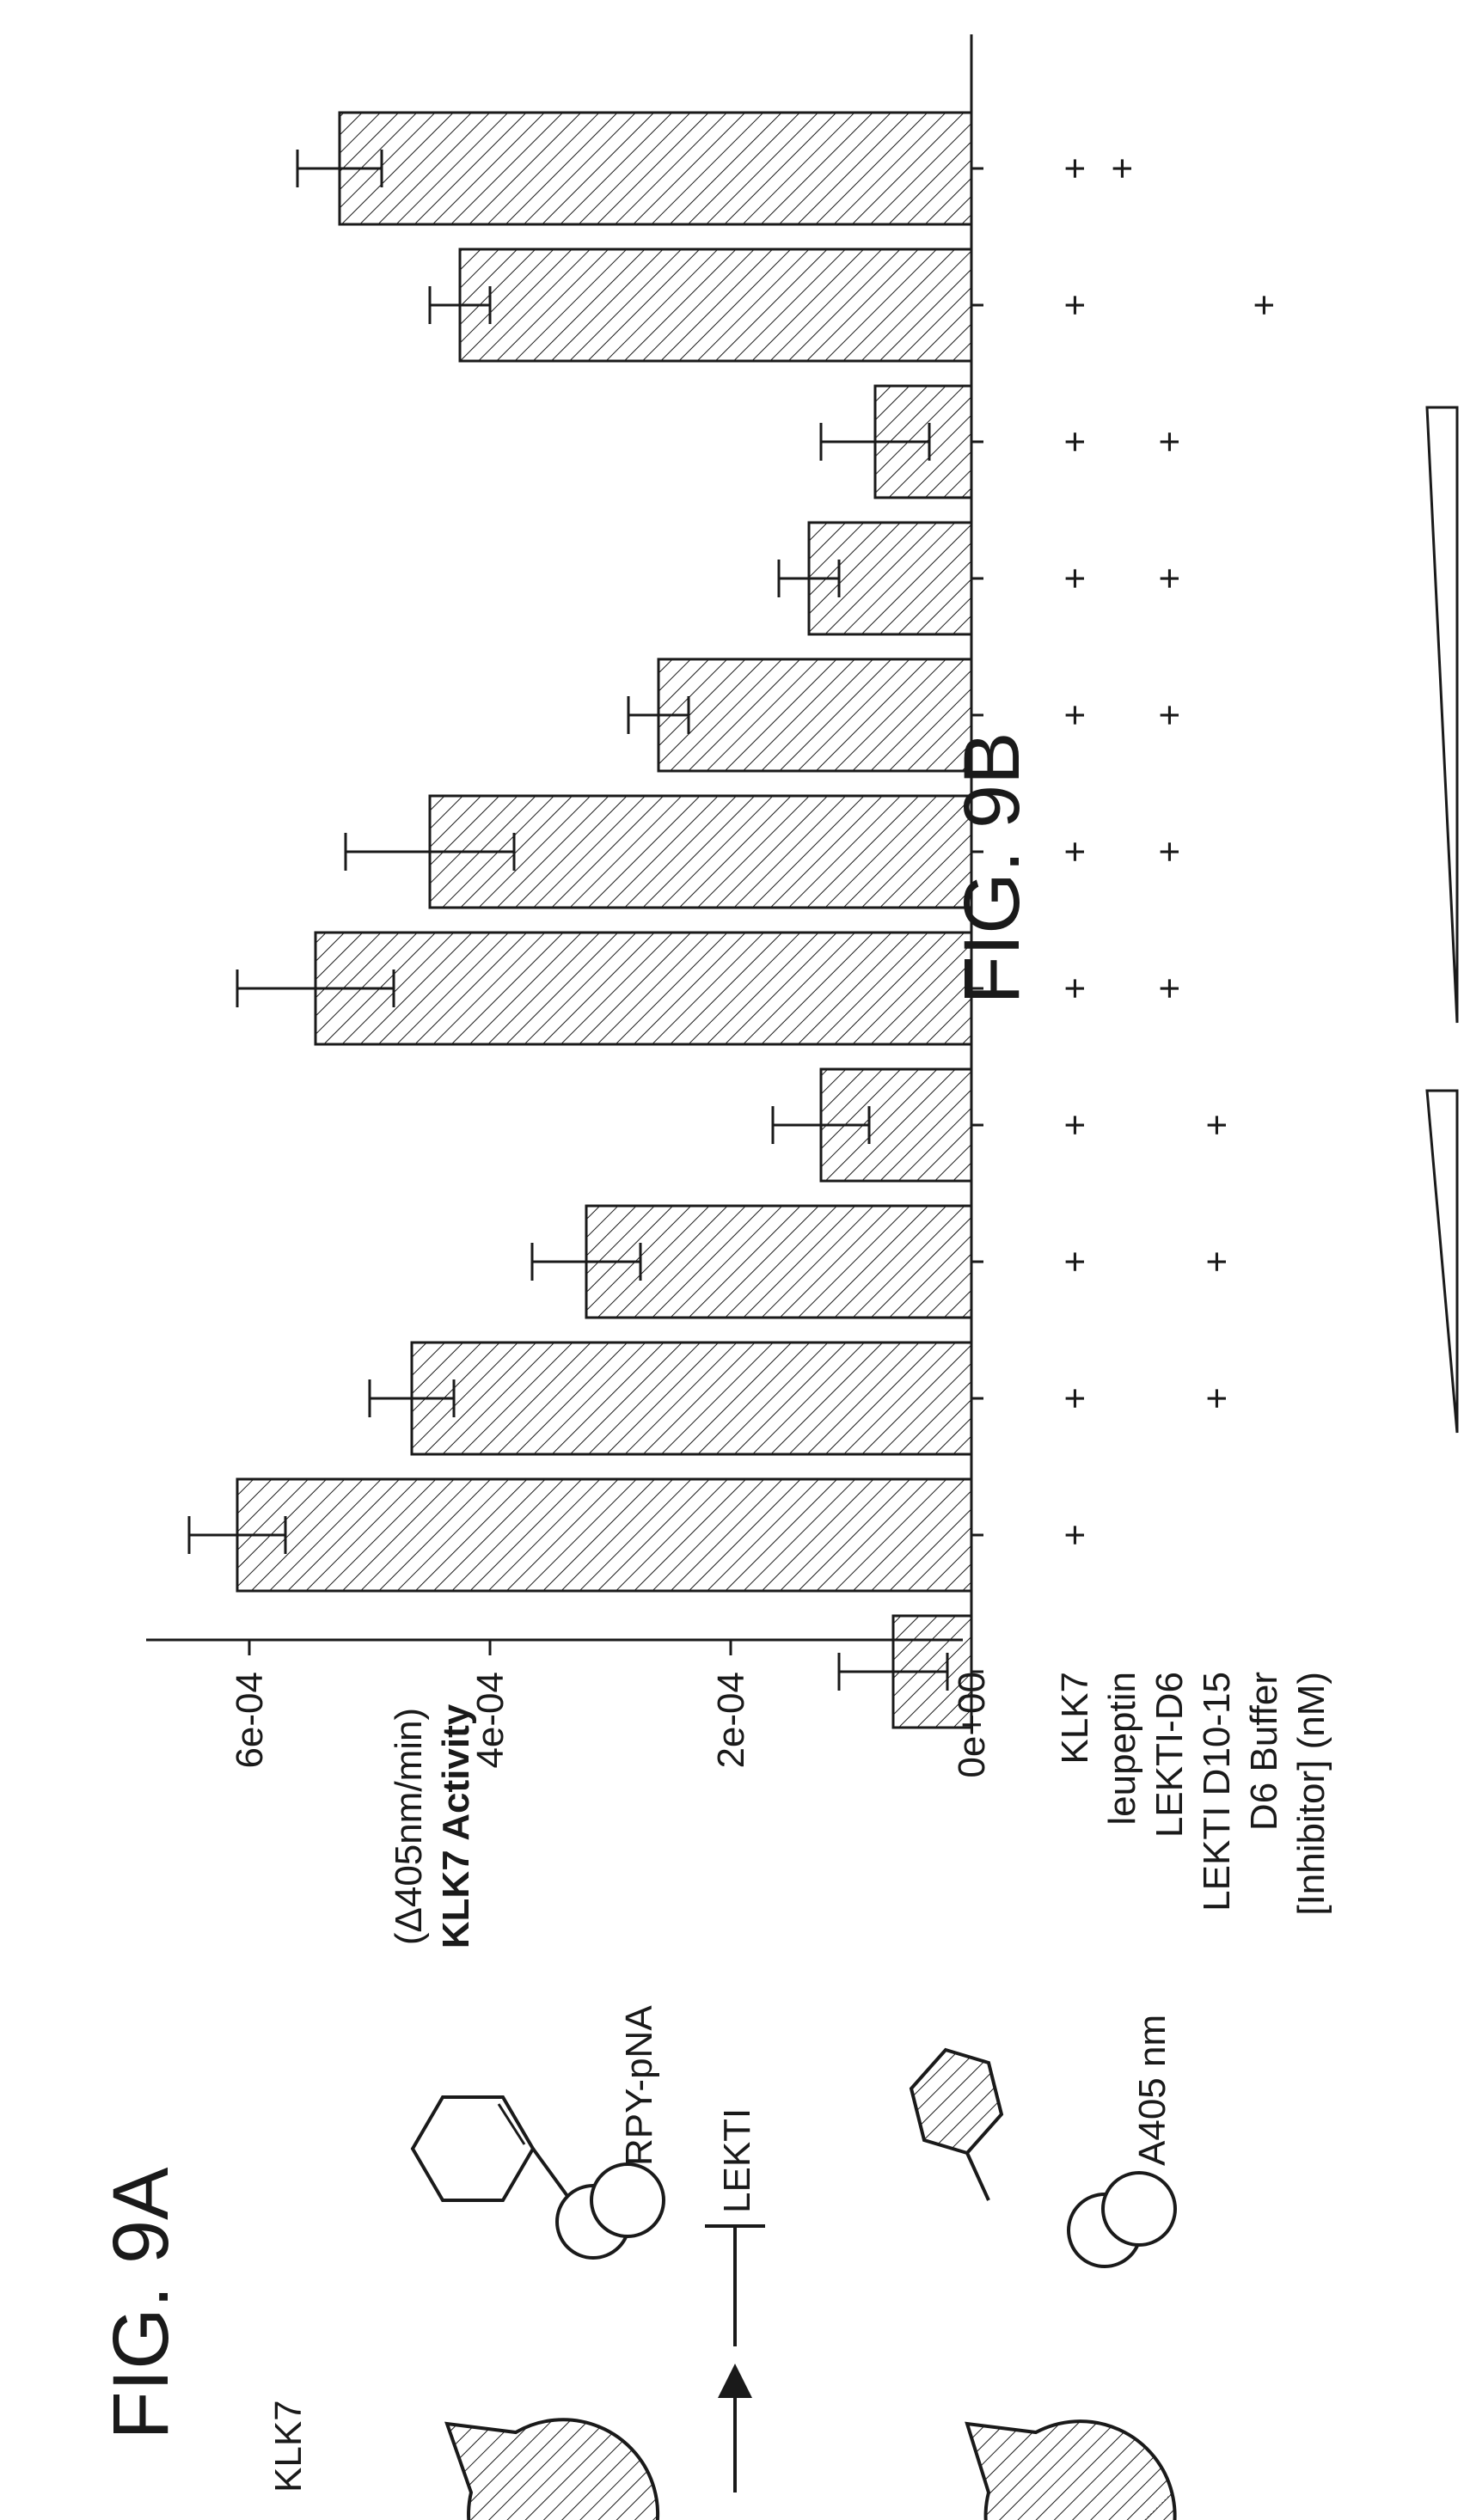 The image size is (1464, 2520). What do you see at coordinates (550, 2172) in the screenshot?
I see `substrate-bond-line` at bounding box center [550, 2172].